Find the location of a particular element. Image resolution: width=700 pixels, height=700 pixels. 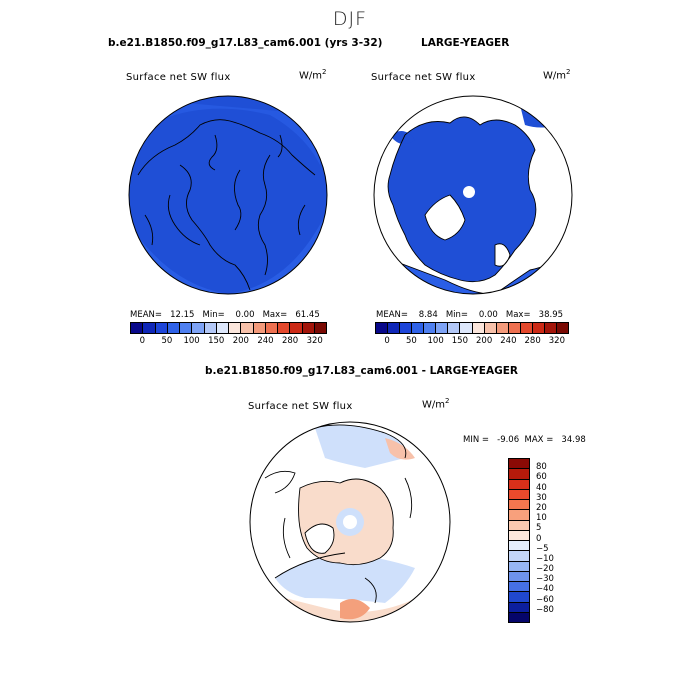

colorbar-tick-label: 80 is located at coordinates (541, 467).